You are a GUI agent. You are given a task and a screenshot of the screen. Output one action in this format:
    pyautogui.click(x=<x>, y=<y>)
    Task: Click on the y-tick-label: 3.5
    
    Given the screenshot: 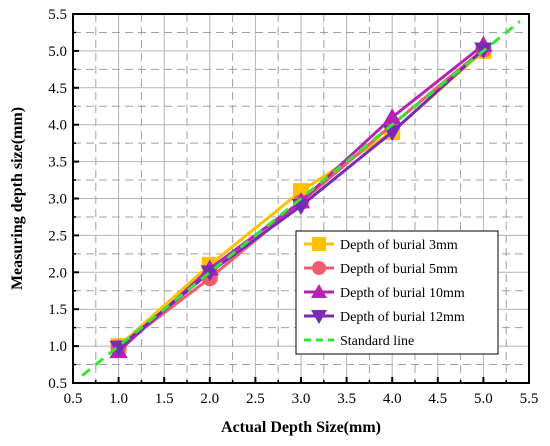 What is the action you would take?
    pyautogui.click(x=57, y=163)
    